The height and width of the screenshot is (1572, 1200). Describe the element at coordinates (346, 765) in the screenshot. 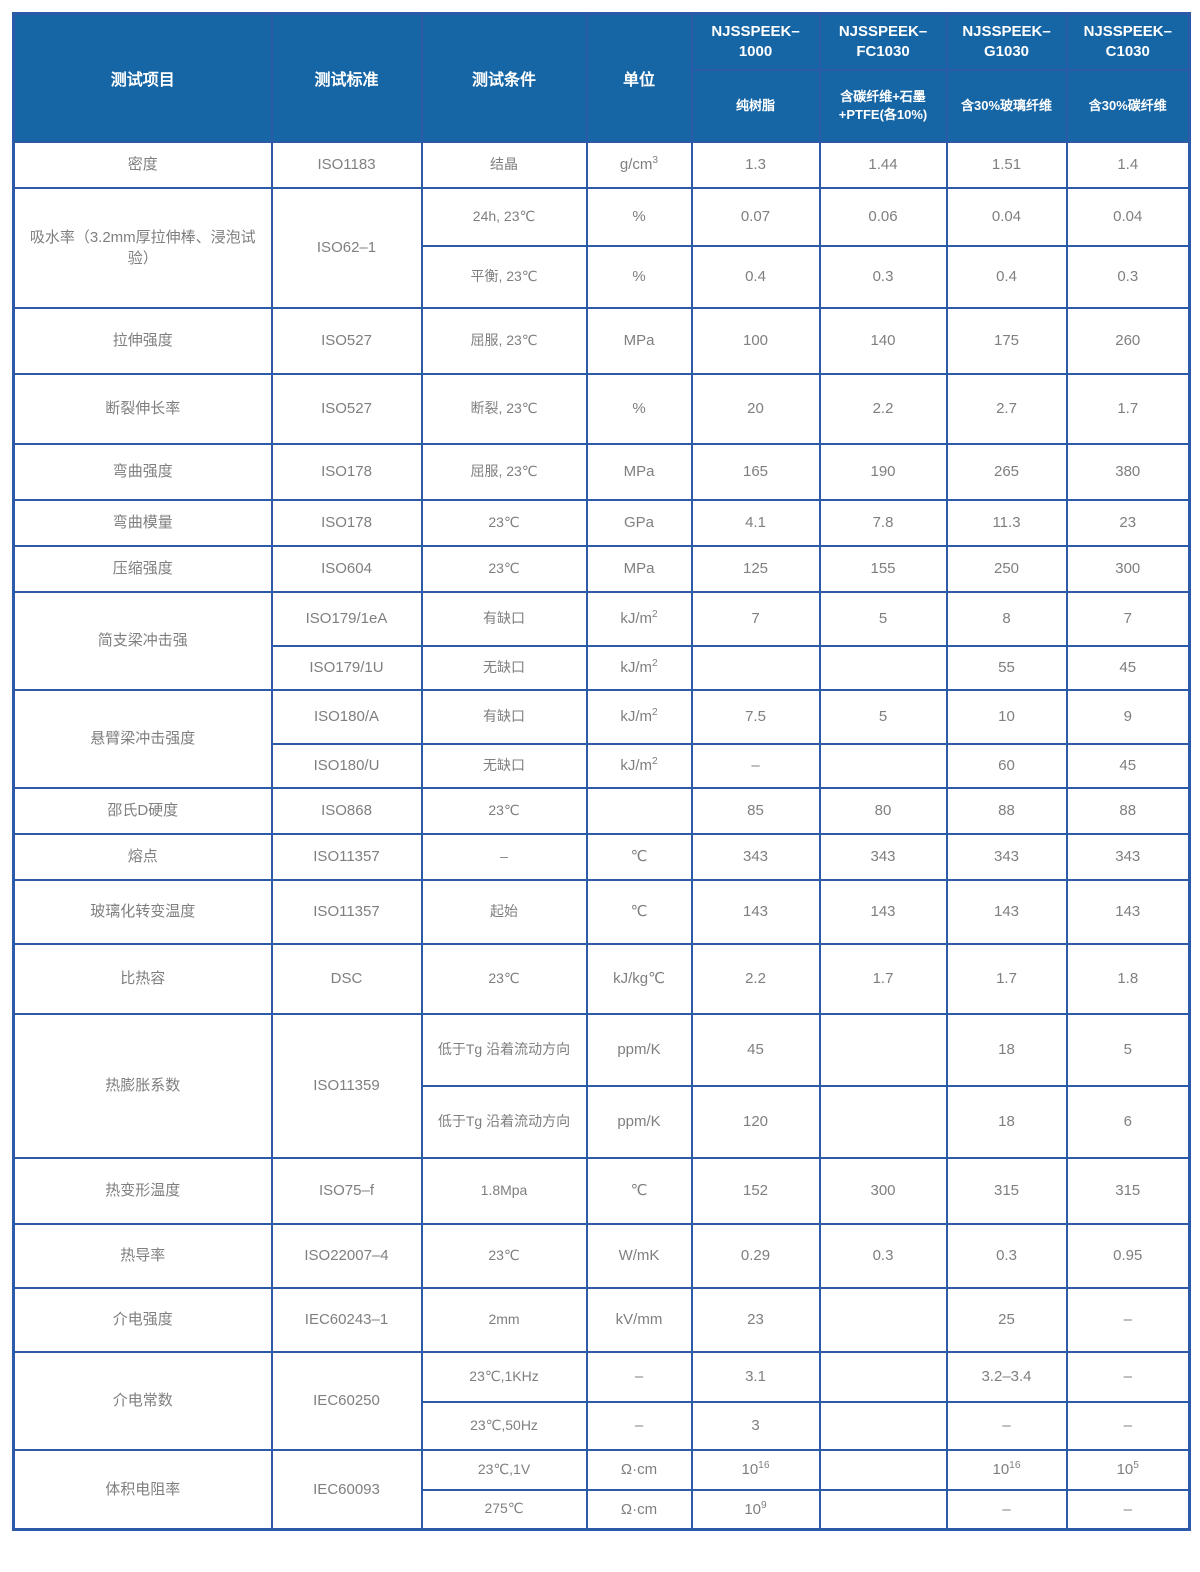

I see `standard-cell: ISO180/U` at that location.